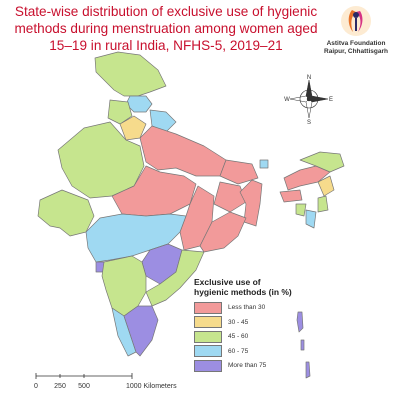  I want to click on state-assam, so click(307, 178).